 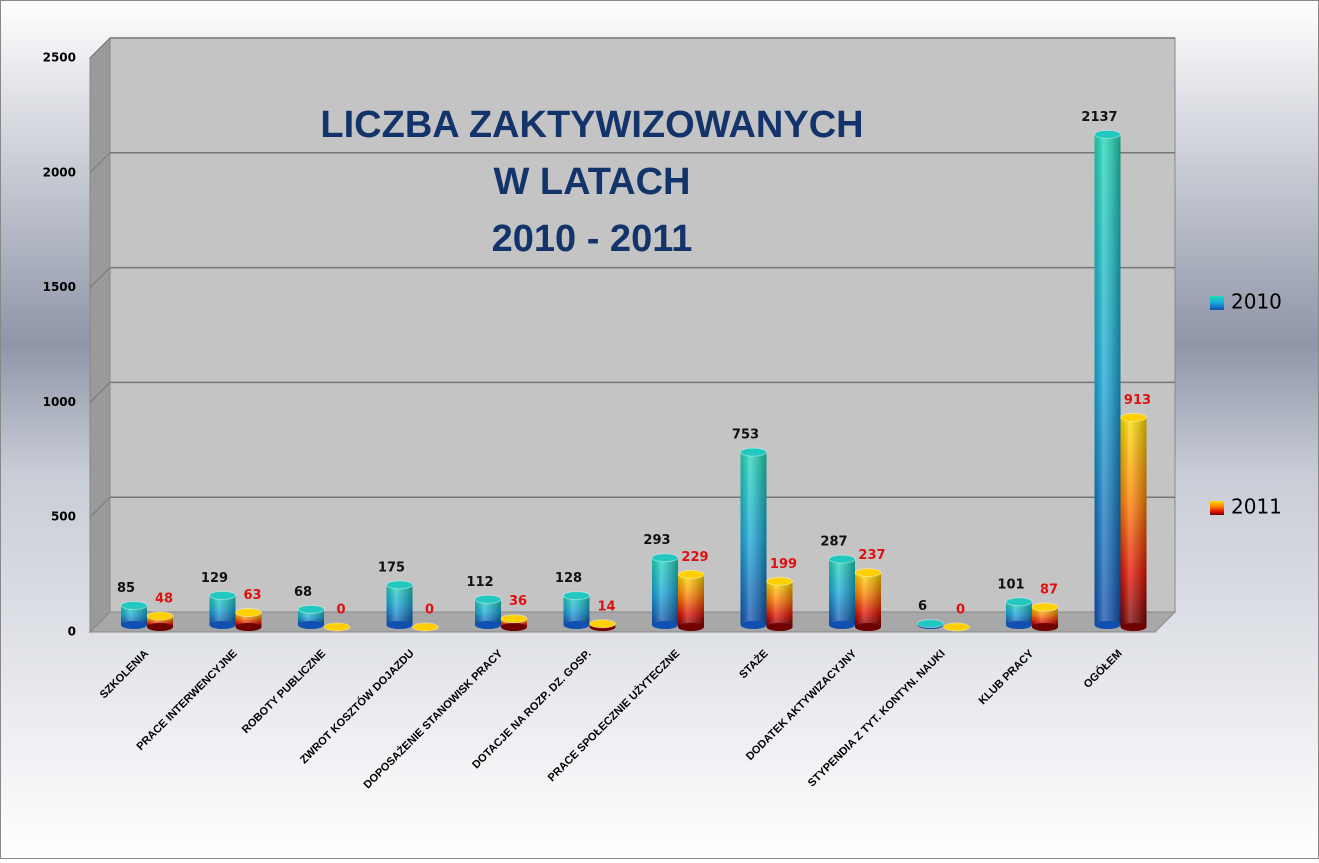 What do you see at coordinates (1010, 584) in the screenshot?
I see `data-label: 101` at bounding box center [1010, 584].